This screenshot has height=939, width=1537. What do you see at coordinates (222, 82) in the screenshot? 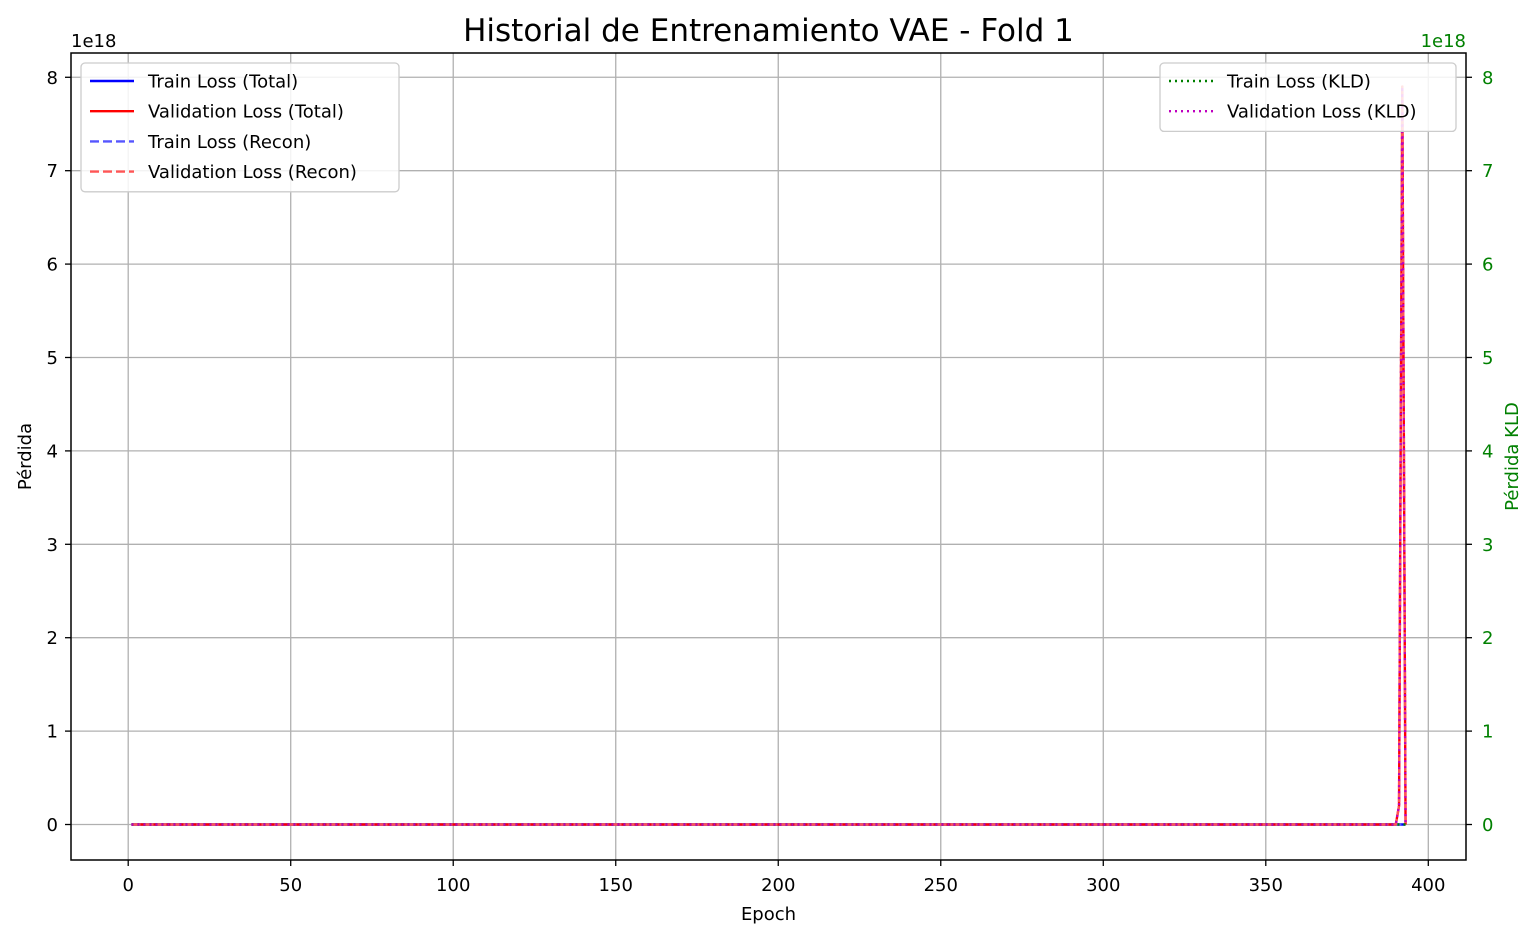
I see `legend-label: Train Loss (Total)` at bounding box center [222, 82].